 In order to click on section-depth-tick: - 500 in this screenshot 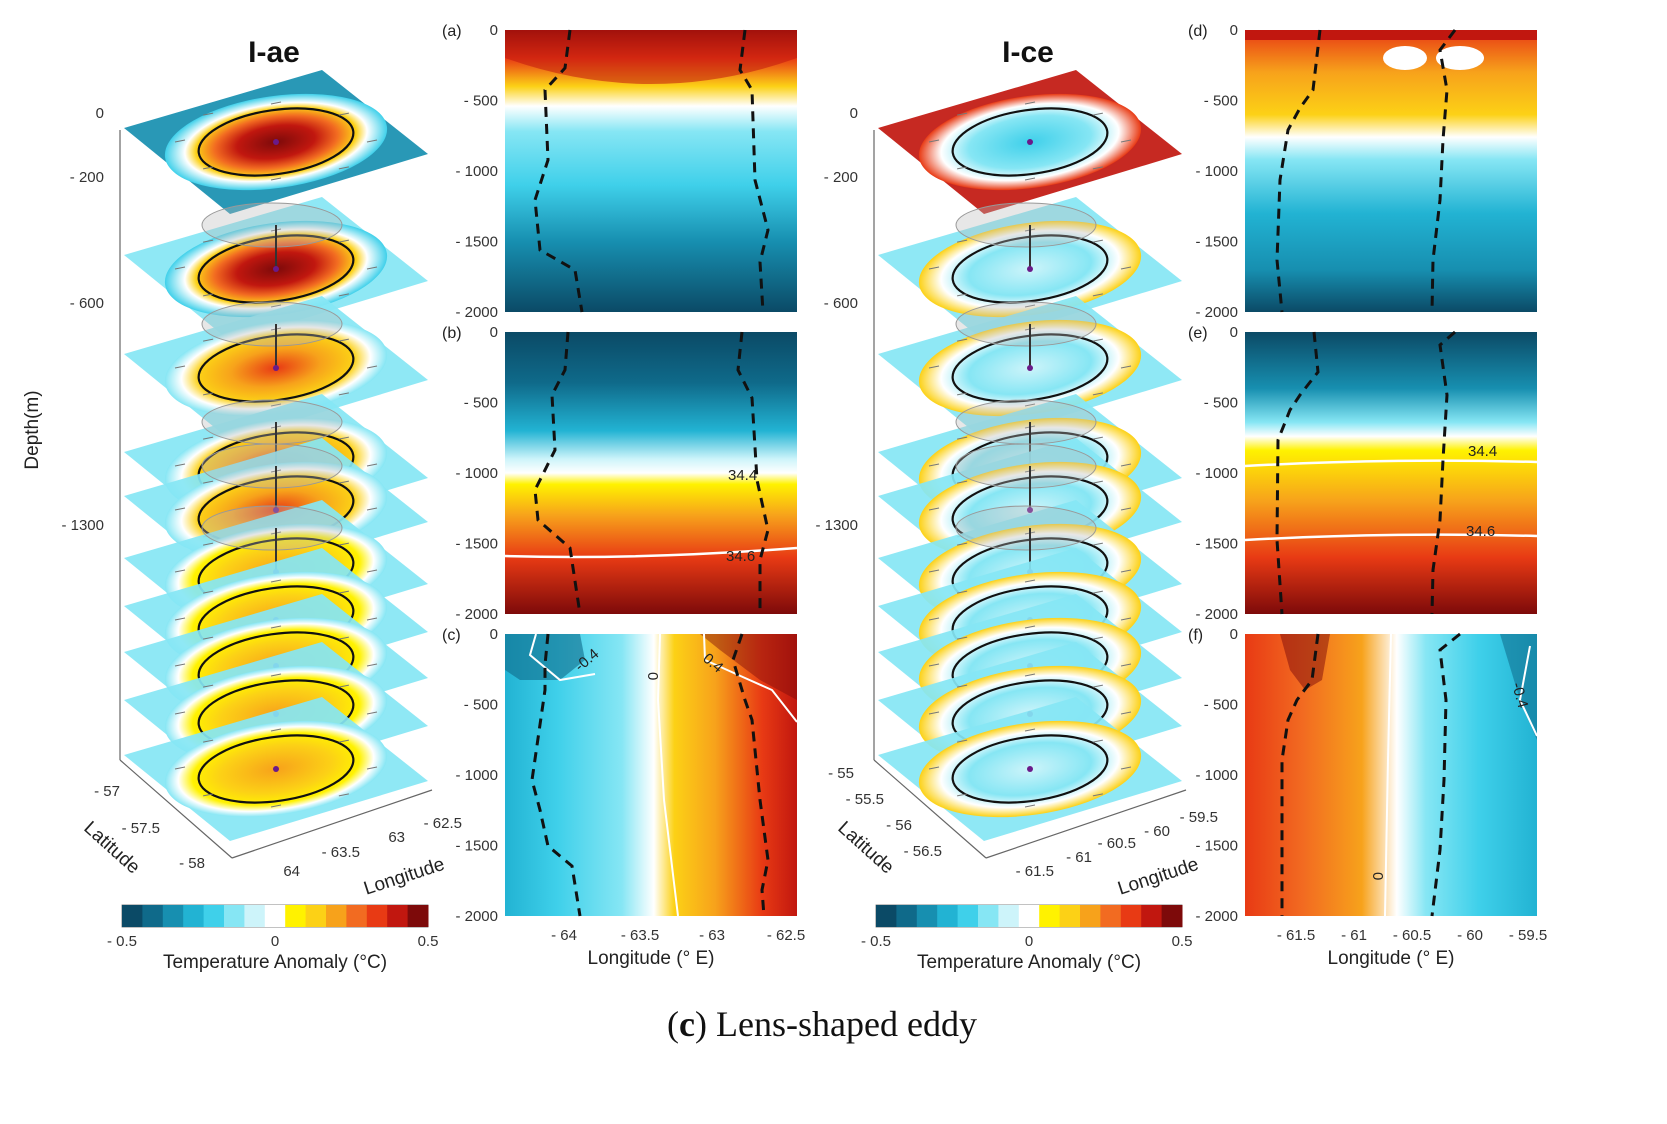, I will do `click(481, 101)`.